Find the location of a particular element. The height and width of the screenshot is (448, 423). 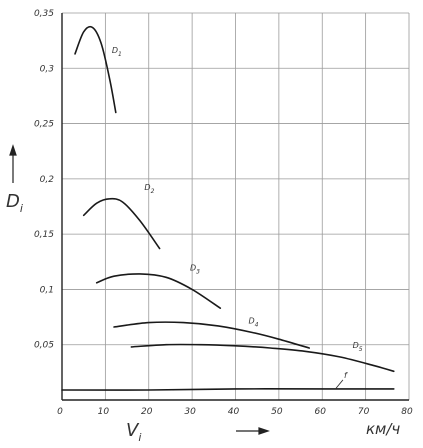

y-tick-label: 0,25 is located at coordinates (44, 125).